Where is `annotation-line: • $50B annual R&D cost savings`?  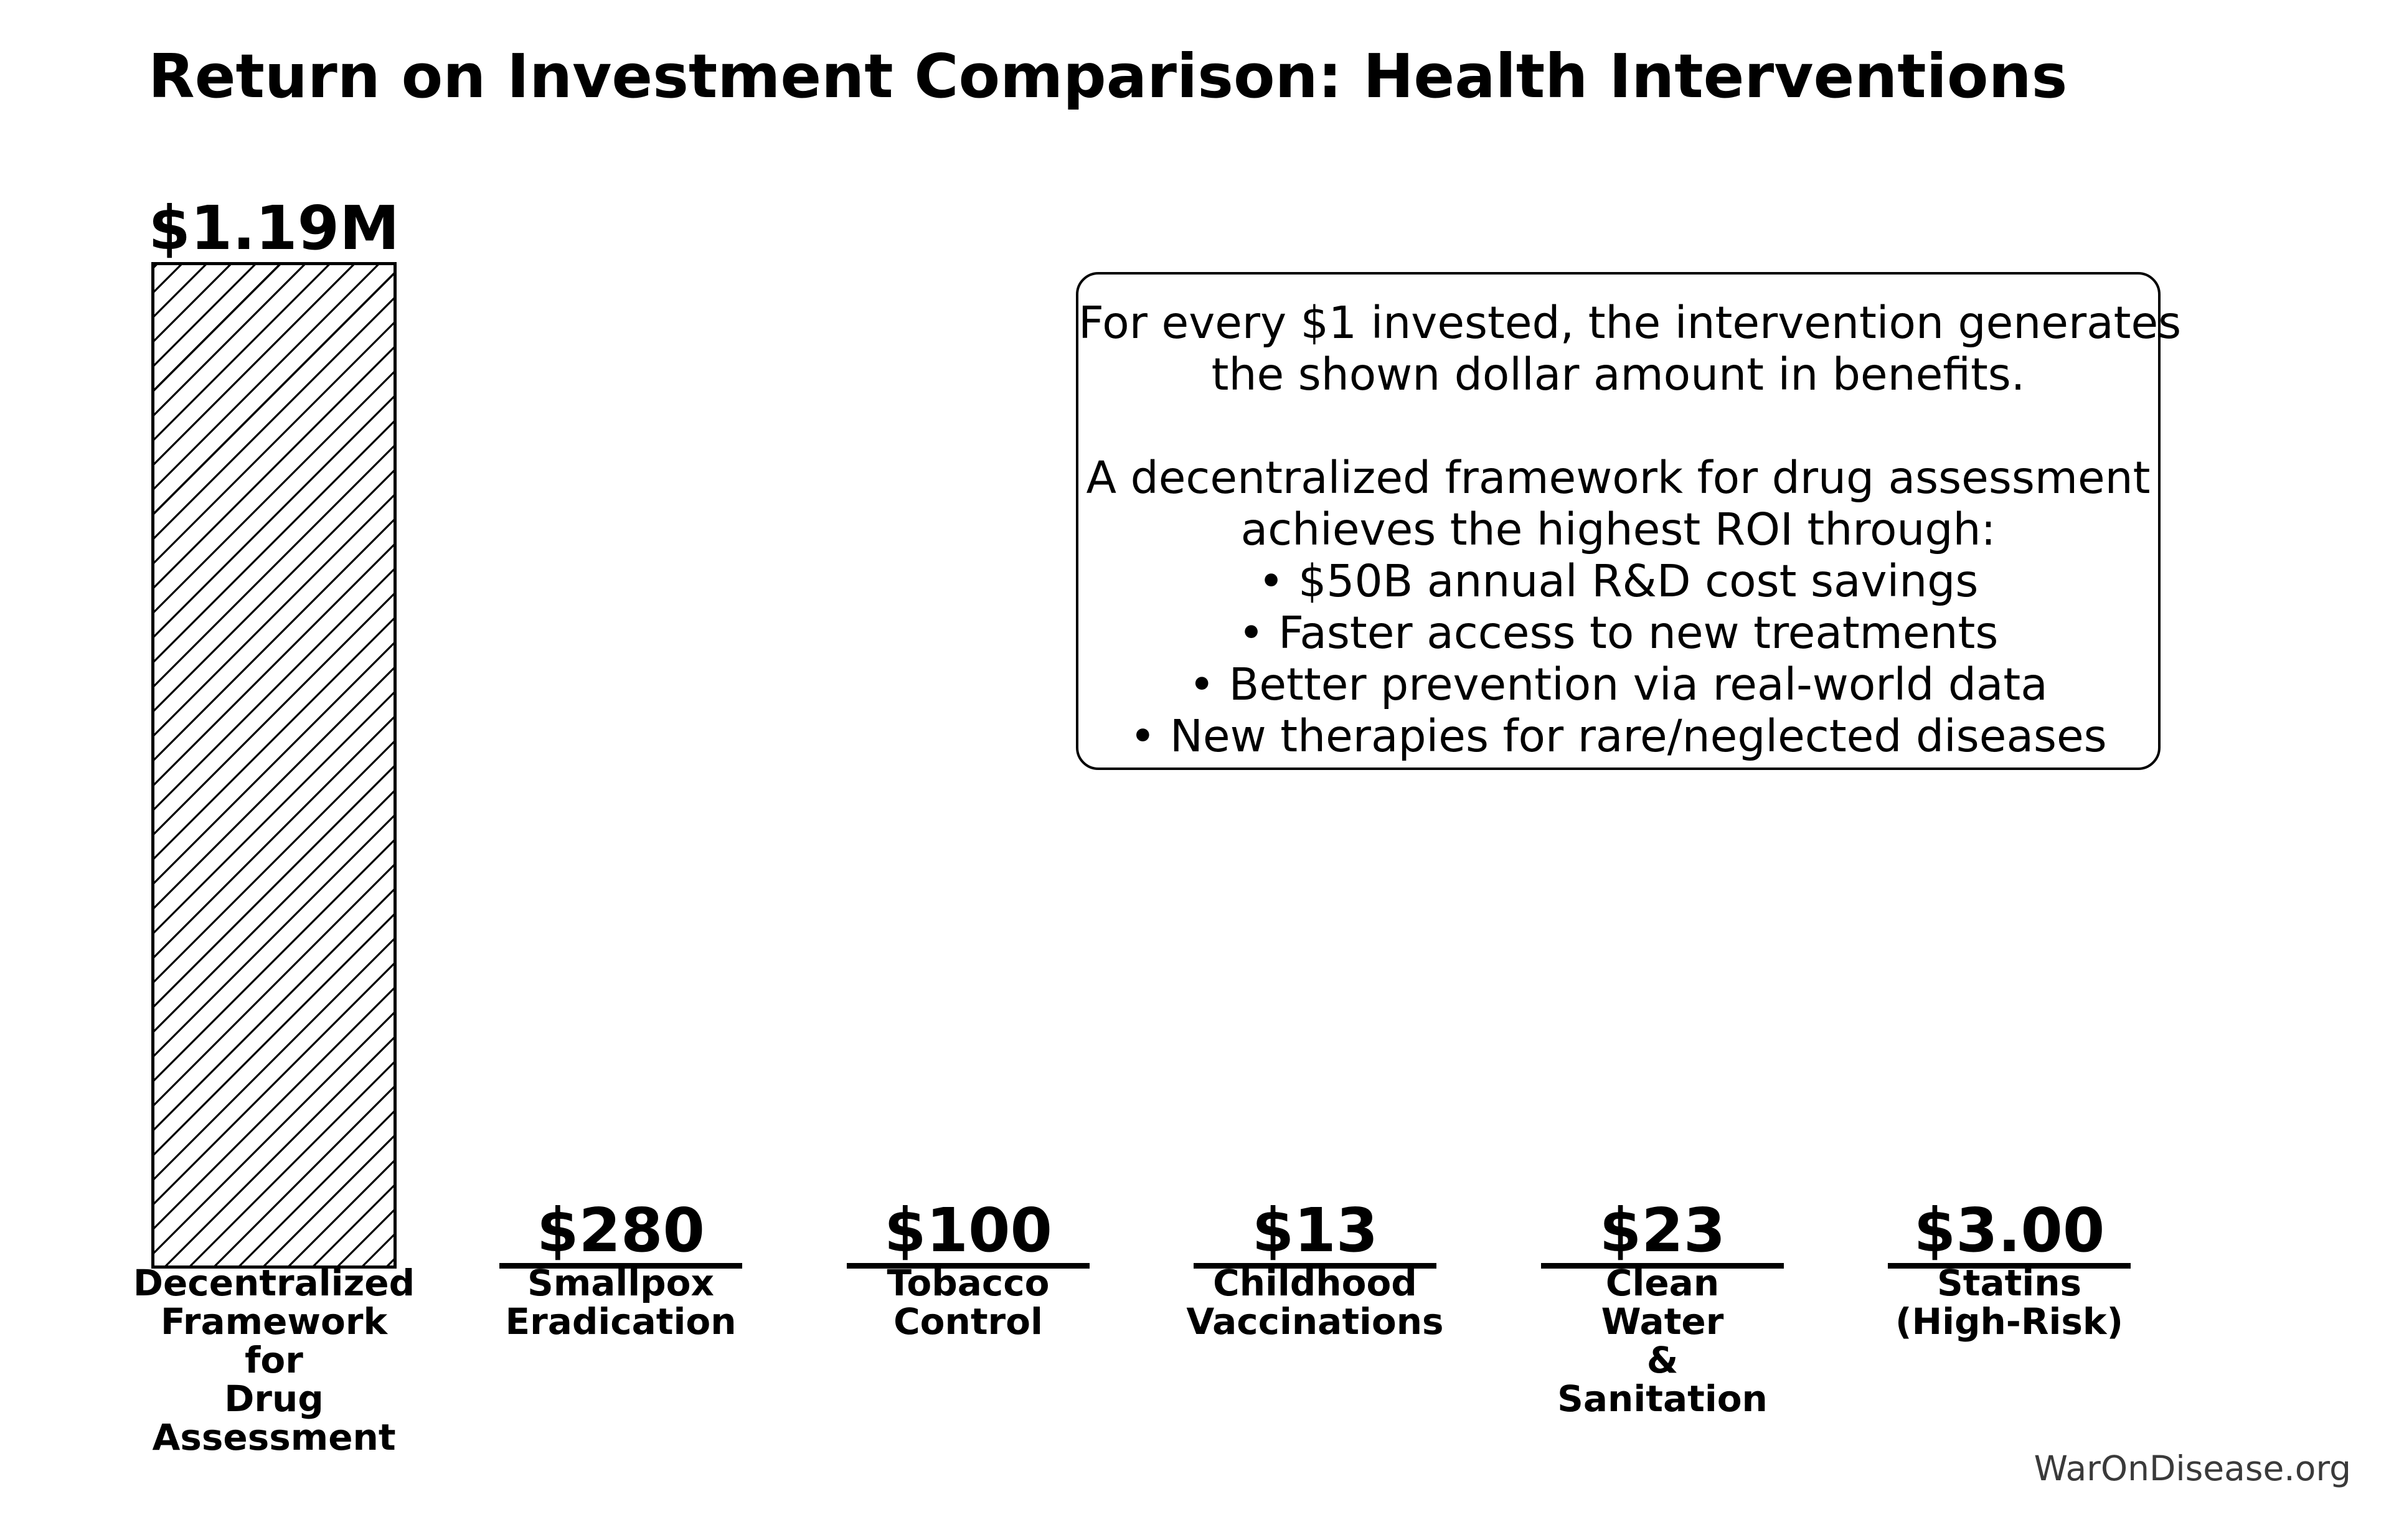 annotation-line: • $50B annual R&D cost savings is located at coordinates (1618, 581).